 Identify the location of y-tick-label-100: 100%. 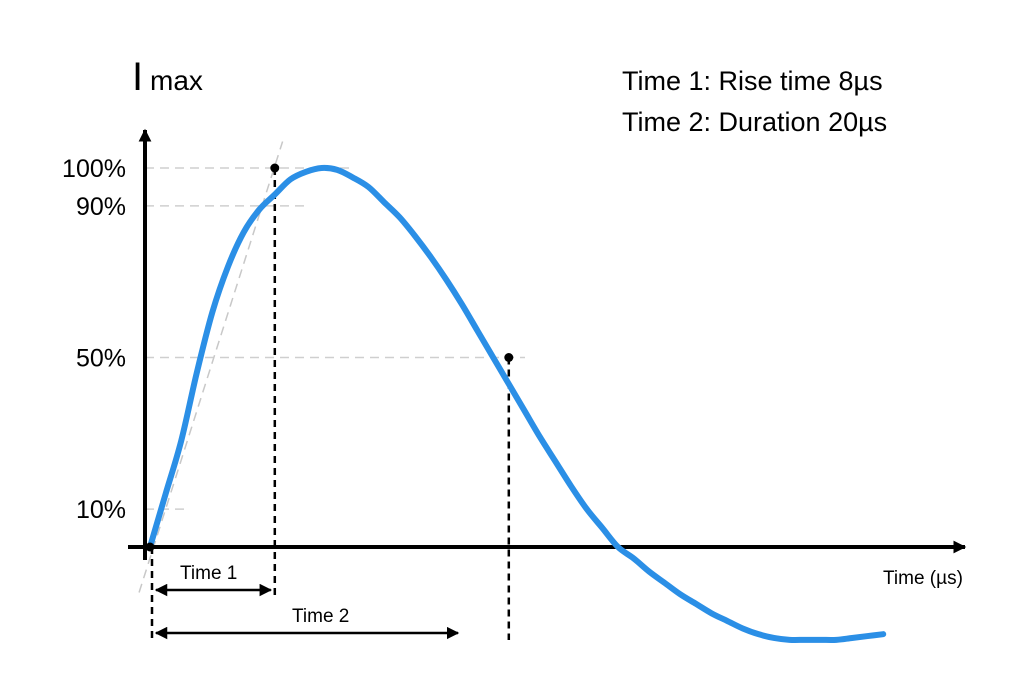
(94, 169).